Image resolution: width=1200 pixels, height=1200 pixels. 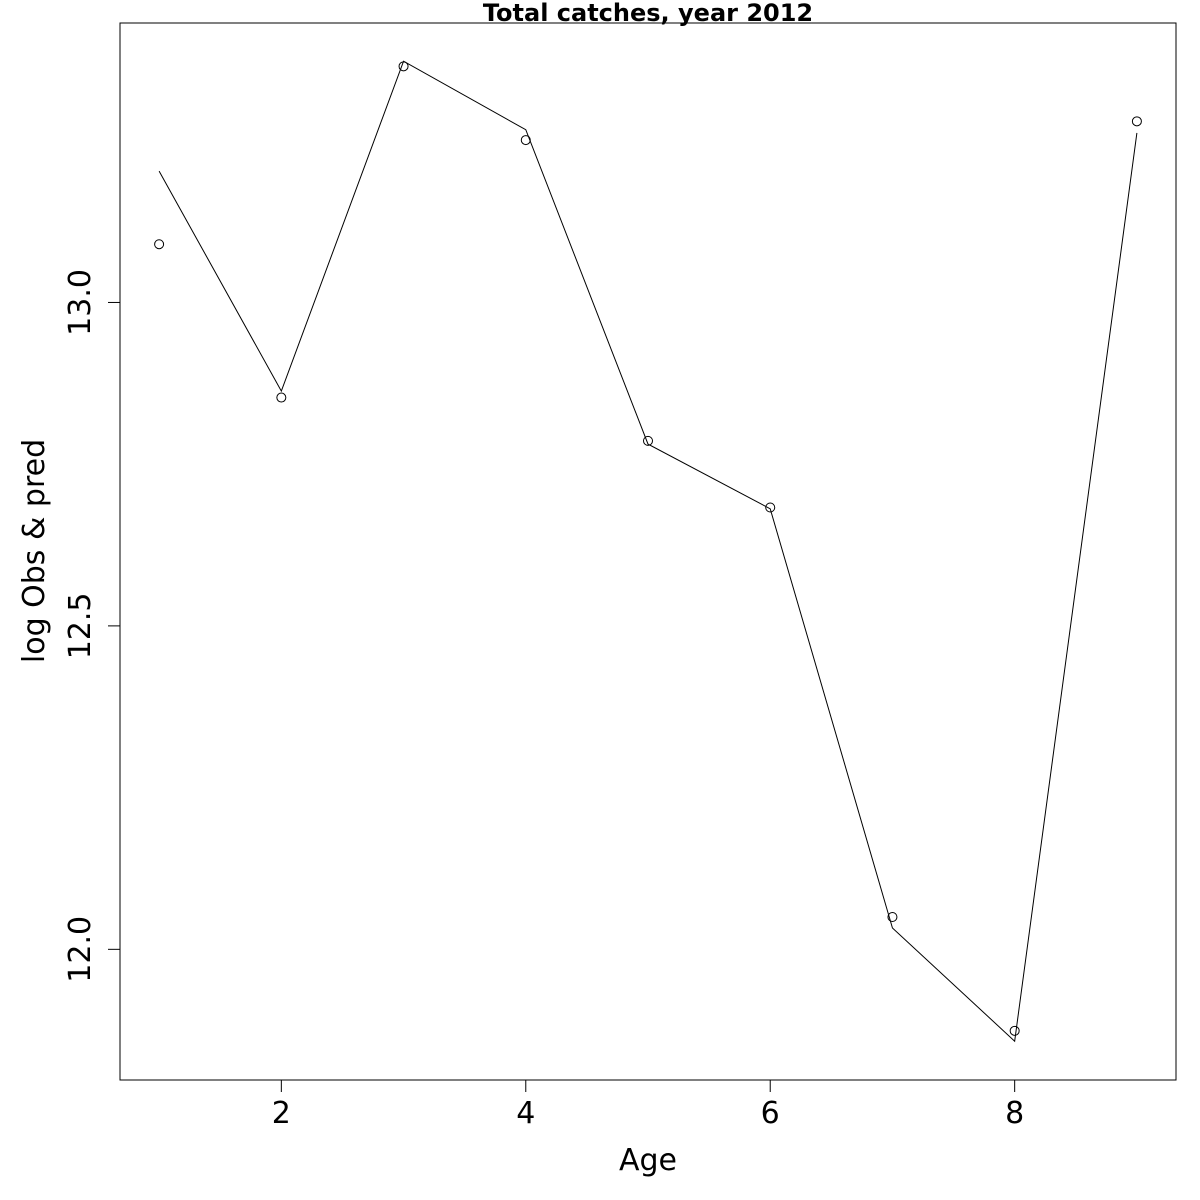 What do you see at coordinates (80, 302) in the screenshot?
I see `y-tick-label: 13.0` at bounding box center [80, 302].